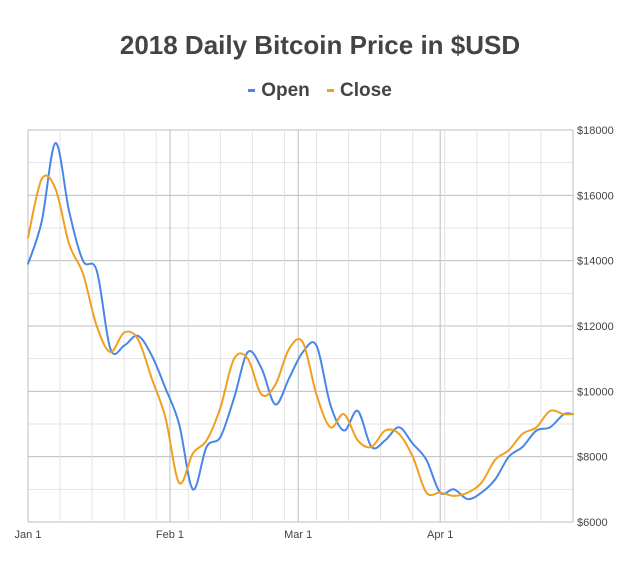 The height and width of the screenshot is (566, 640). What do you see at coordinates (595, 262) in the screenshot?
I see `y-tick-label: $14000` at bounding box center [595, 262].